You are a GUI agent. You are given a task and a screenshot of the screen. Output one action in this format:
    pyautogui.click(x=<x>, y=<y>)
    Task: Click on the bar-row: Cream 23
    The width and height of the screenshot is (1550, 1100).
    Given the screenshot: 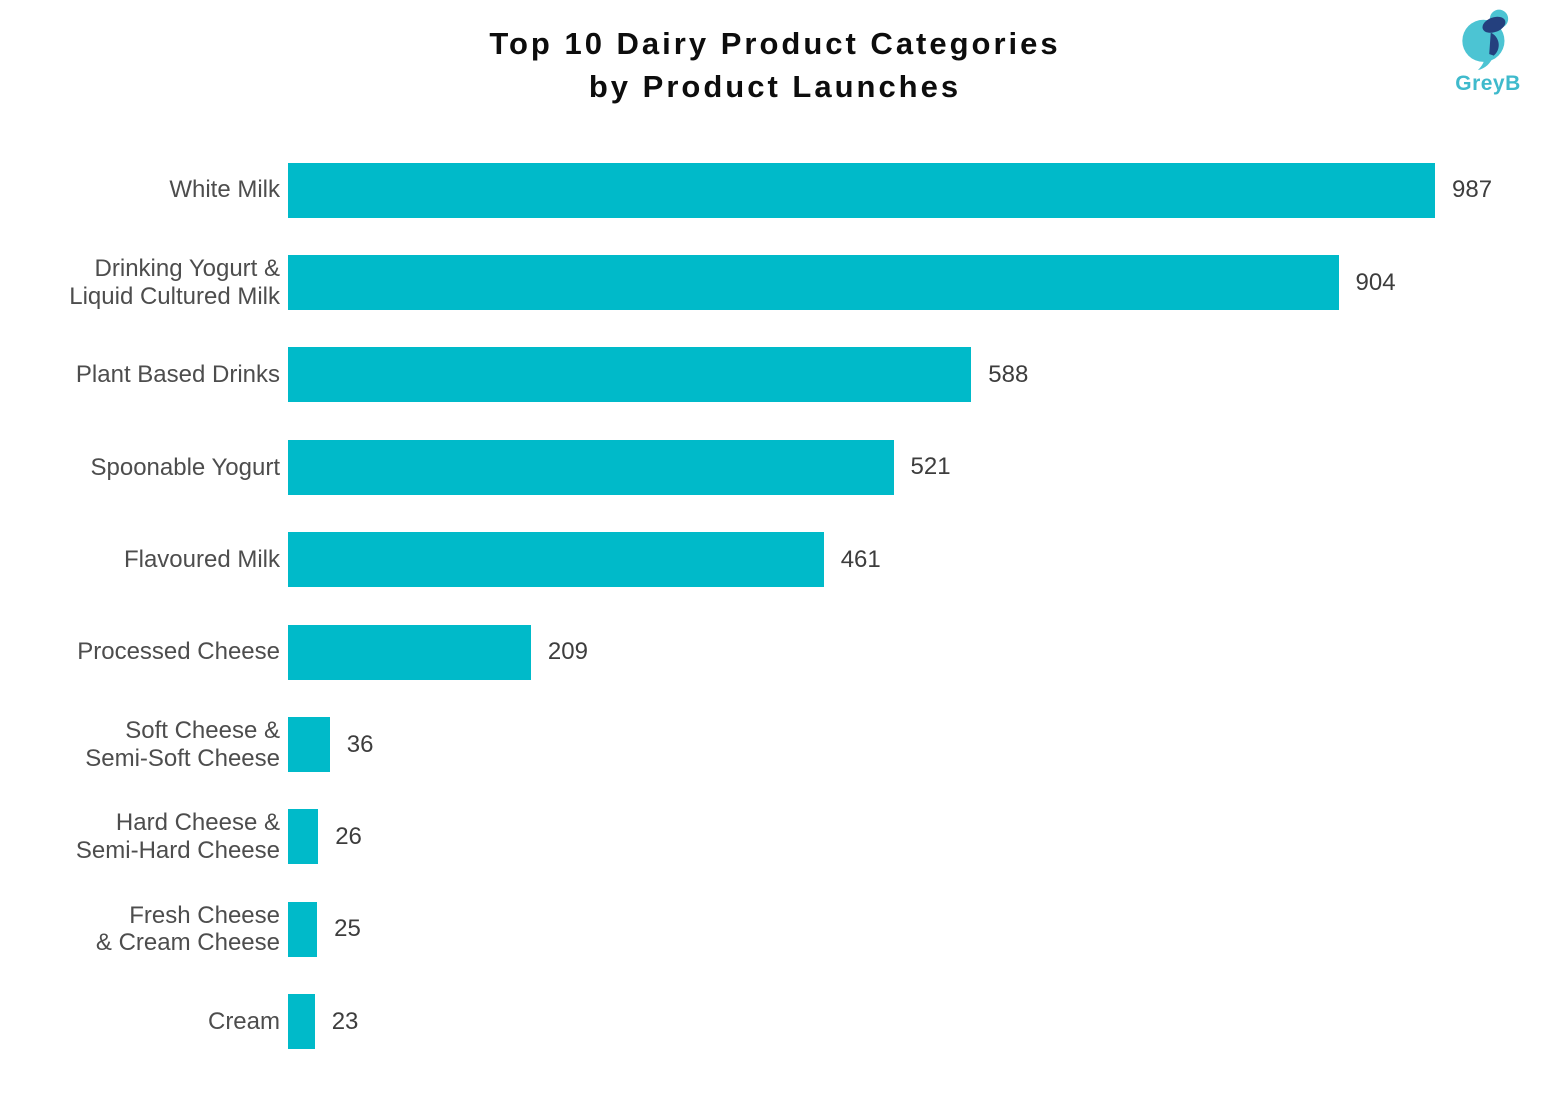 What is the action you would take?
    pyautogui.click(x=775, y=1022)
    